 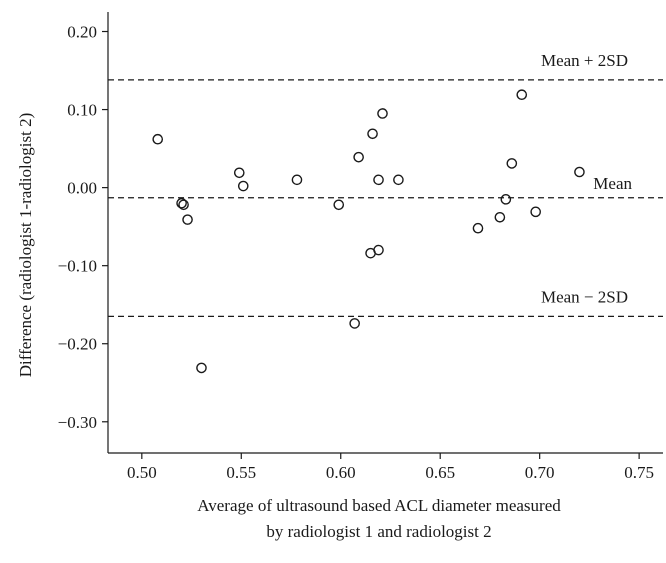 I want to click on x-axis-label-line-2: by radiologist 1 and radiologist 2, so click(x=378, y=531).